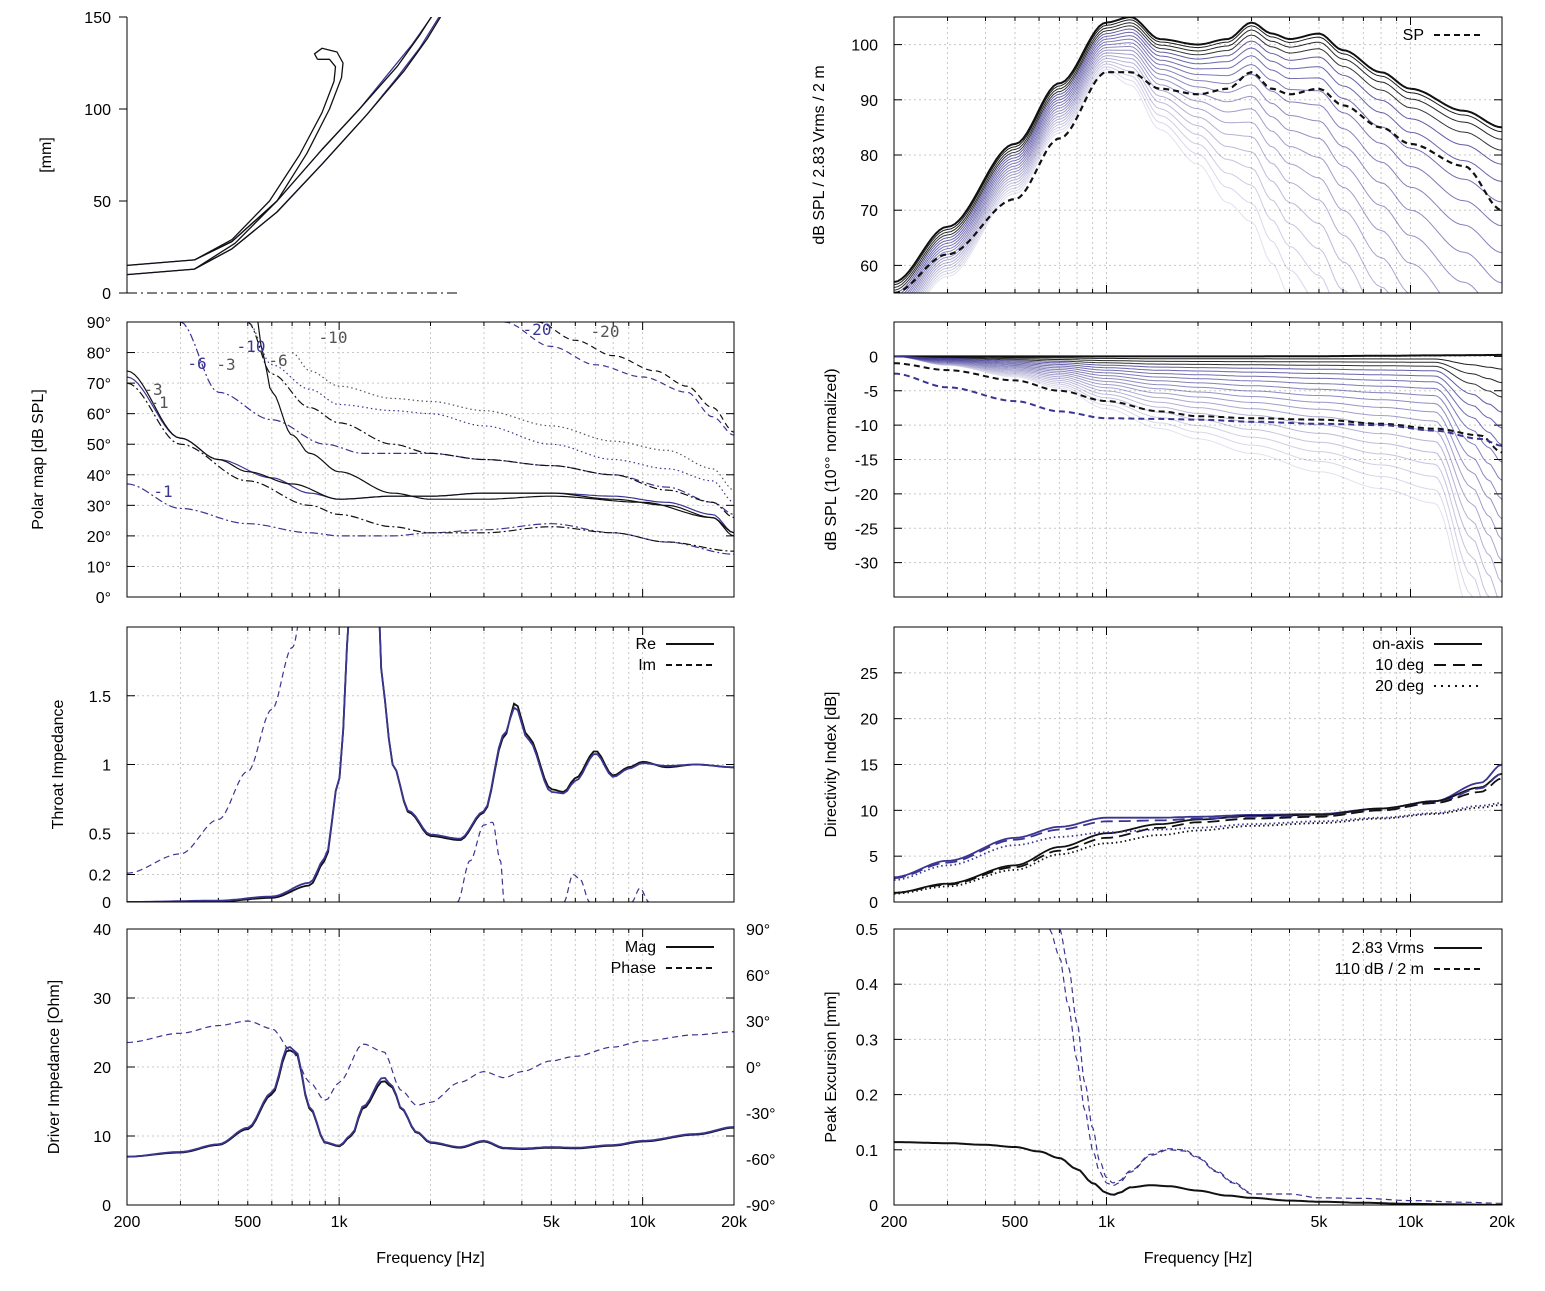  What do you see at coordinates (162, 491) in the screenshot?
I see `contour-label: -1` at bounding box center [162, 491].